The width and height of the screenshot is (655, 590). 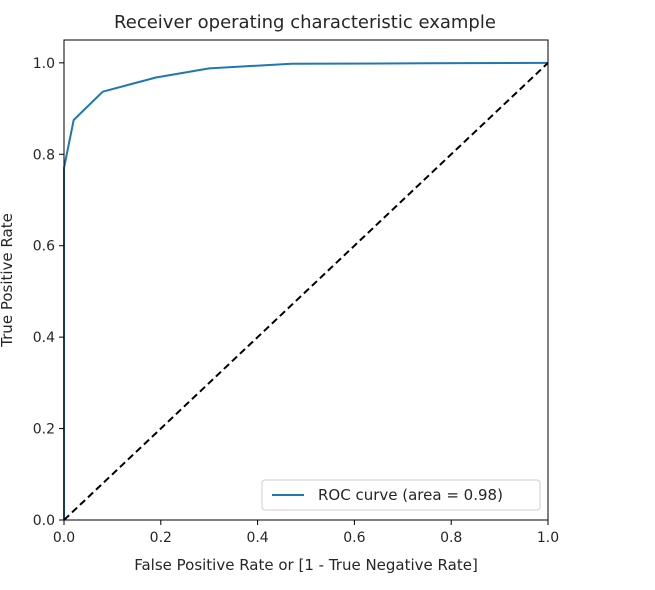 What do you see at coordinates (44, 521) in the screenshot?
I see `y-tick-label: 0.0` at bounding box center [44, 521].